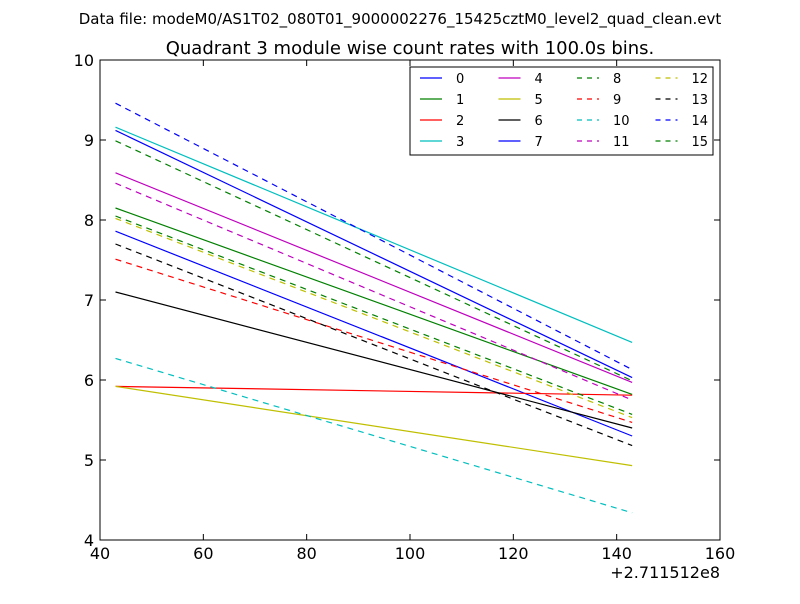 This screenshot has width=800, height=604. I want to click on legend-label-4: 4, so click(539, 79).